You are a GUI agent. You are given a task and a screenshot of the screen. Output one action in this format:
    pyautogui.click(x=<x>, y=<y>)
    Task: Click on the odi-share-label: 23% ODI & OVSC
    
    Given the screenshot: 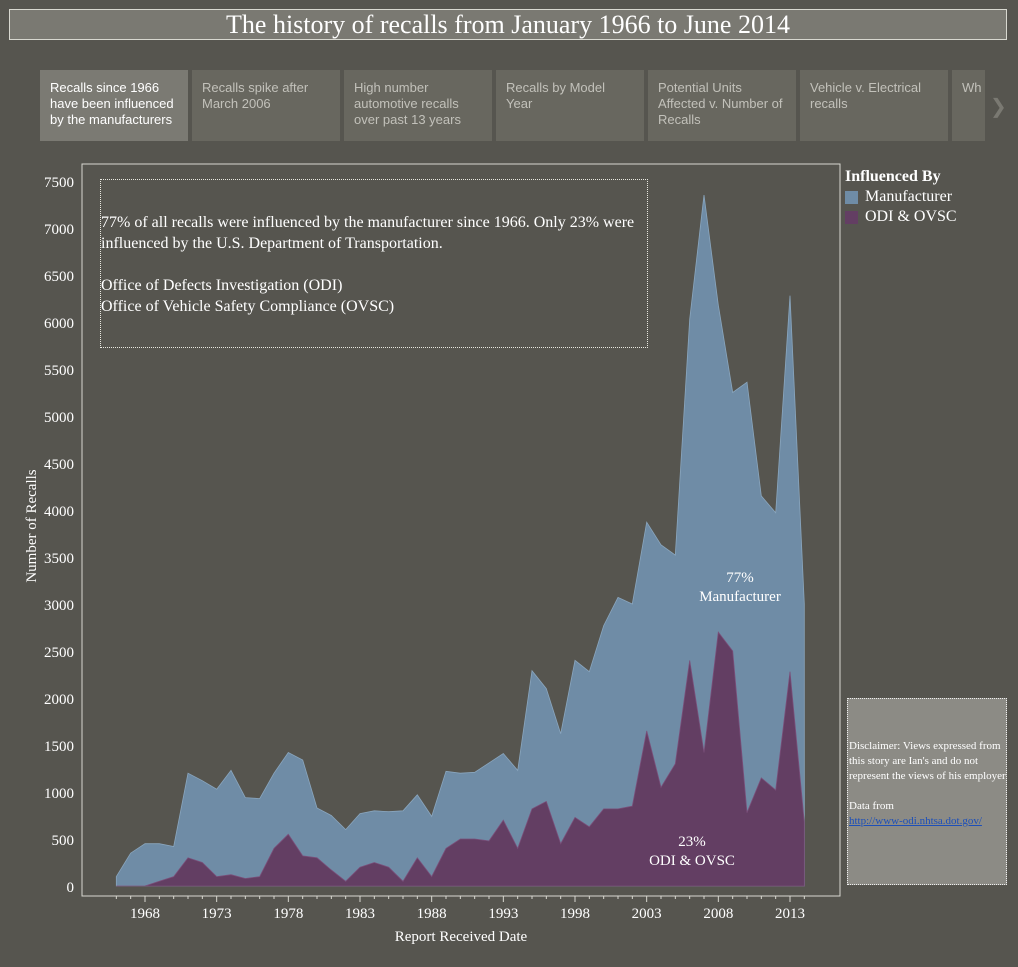 What is the action you would take?
    pyautogui.click(x=692, y=852)
    